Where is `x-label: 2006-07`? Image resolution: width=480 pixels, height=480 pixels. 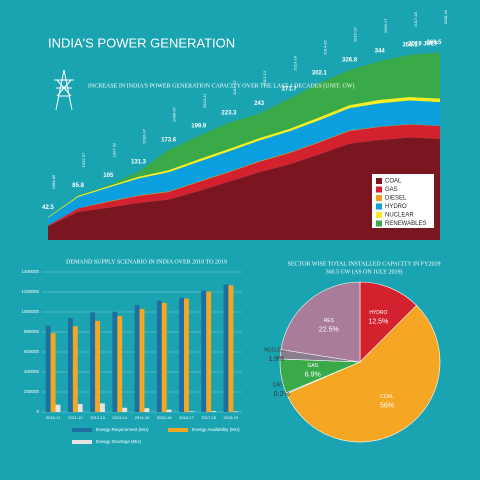
x-label: 2006-07 is located at coordinates (174, 113).